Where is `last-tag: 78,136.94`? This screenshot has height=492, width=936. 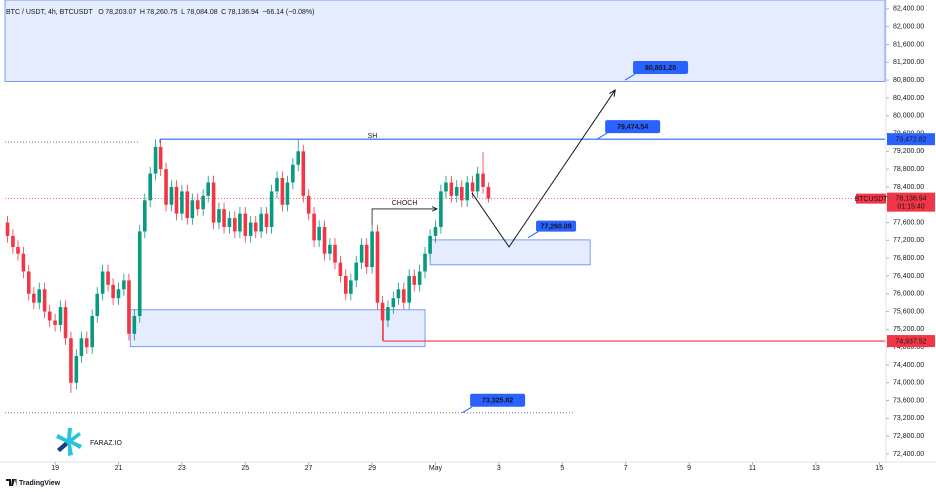 last-tag: 78,136.94 is located at coordinates (910, 198).